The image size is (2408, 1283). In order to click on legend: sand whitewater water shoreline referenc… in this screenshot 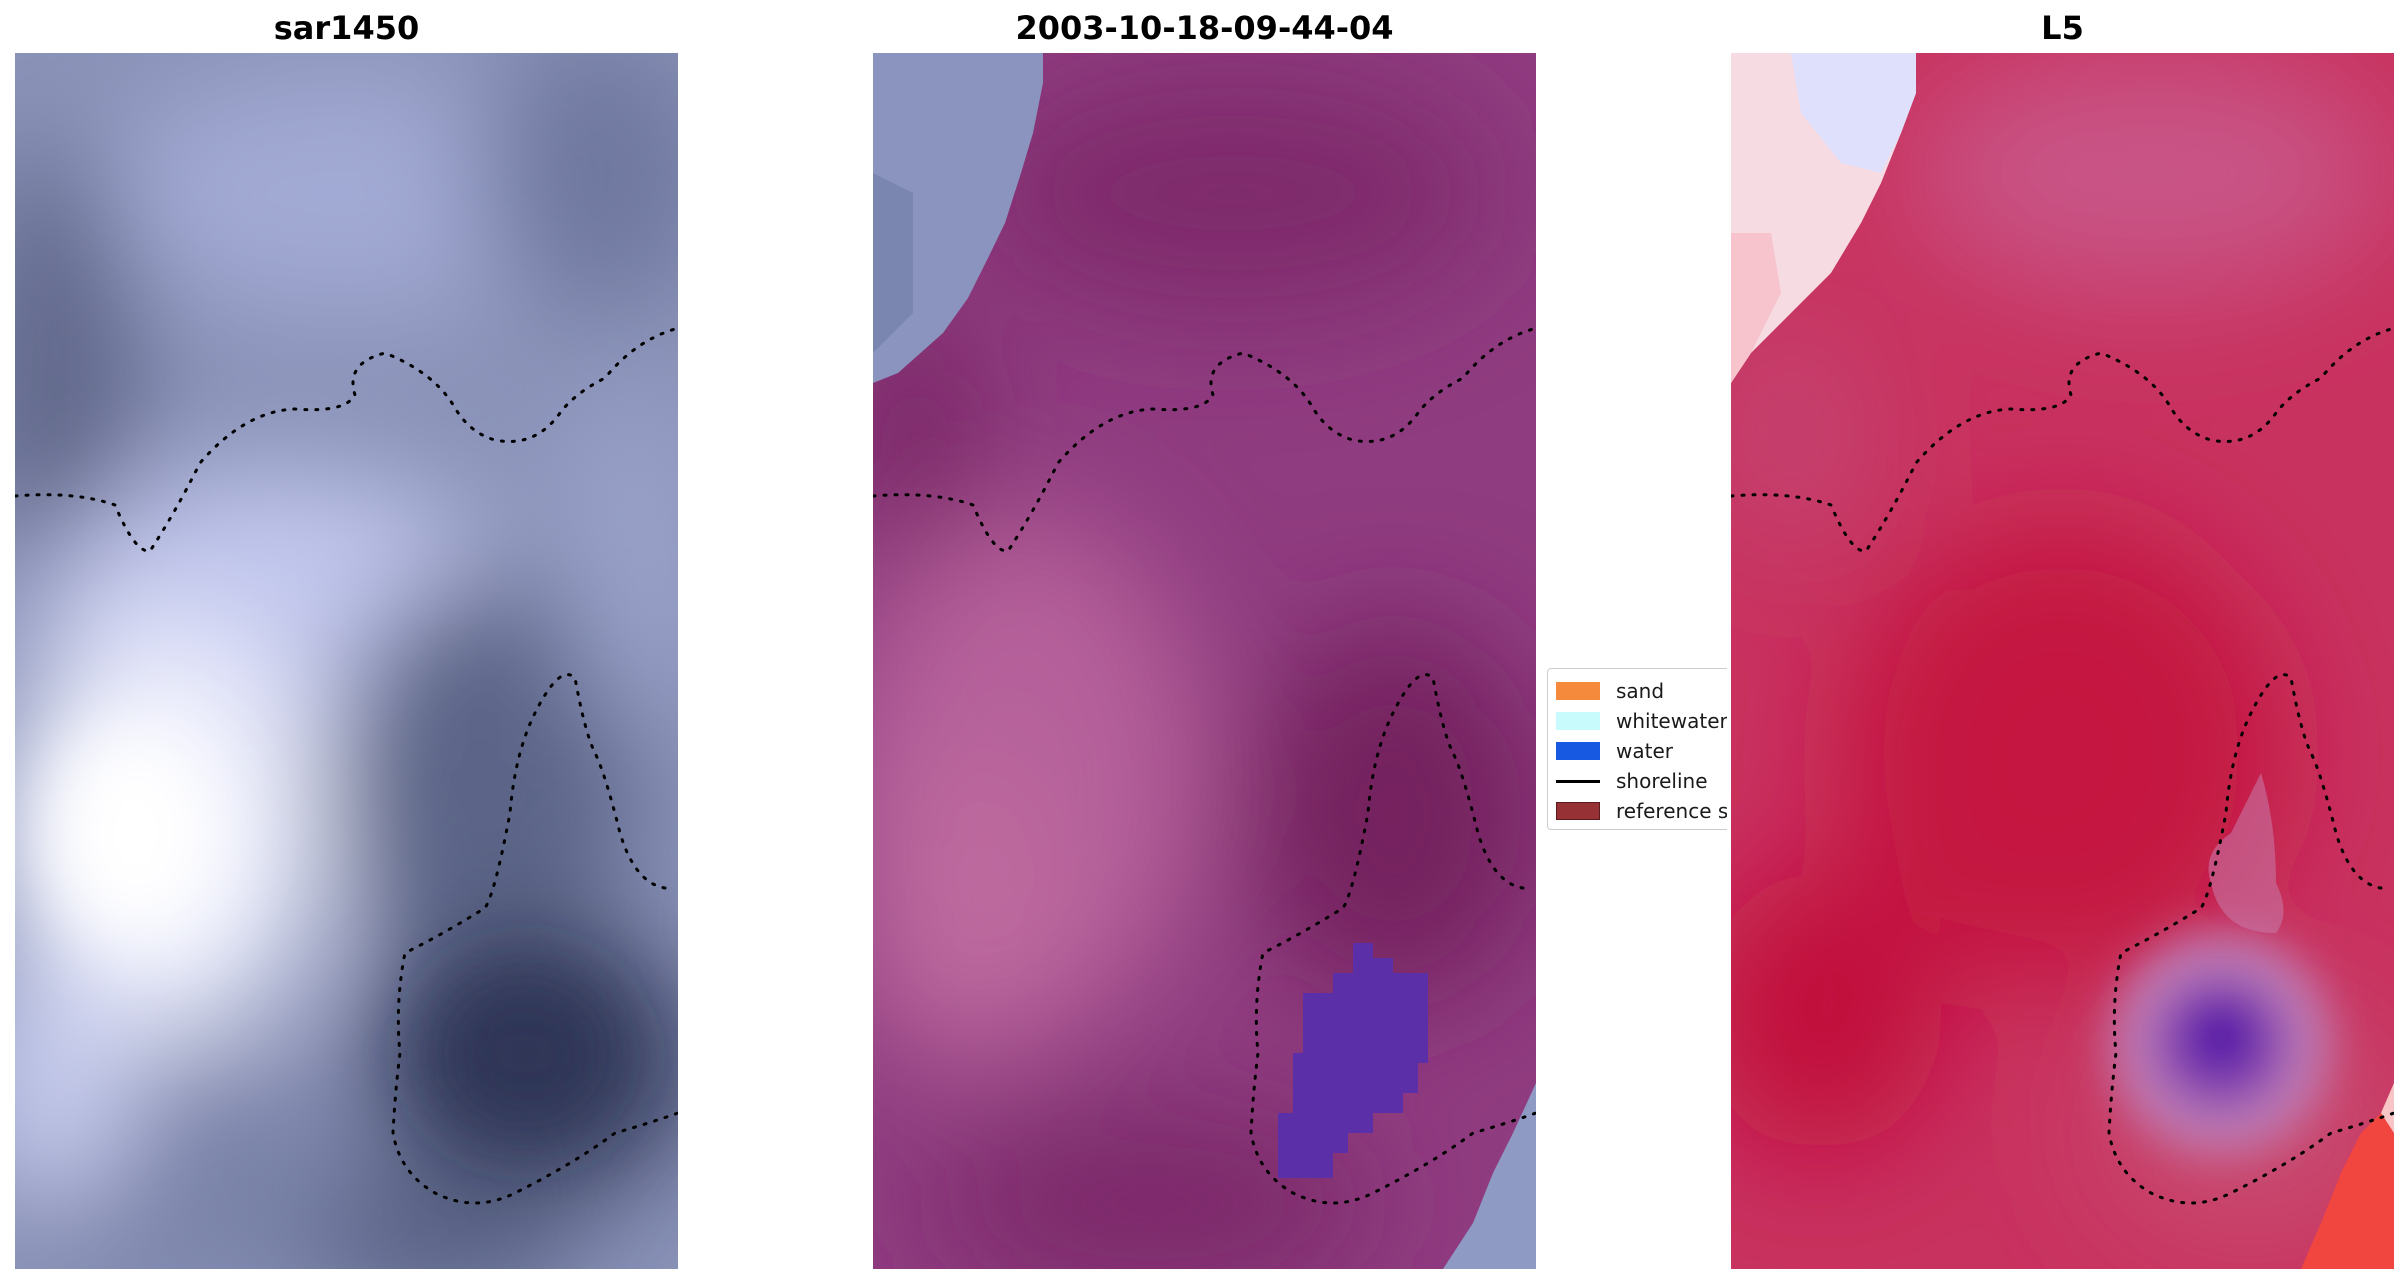, I will do `click(1637, 749)`.